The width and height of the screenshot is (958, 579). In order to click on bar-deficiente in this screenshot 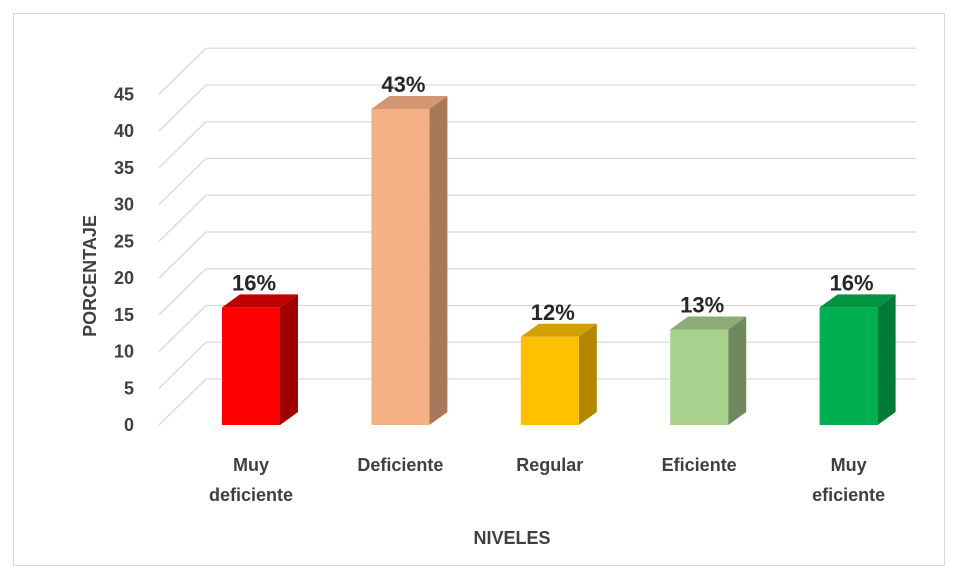, I will do `click(409, 260)`.